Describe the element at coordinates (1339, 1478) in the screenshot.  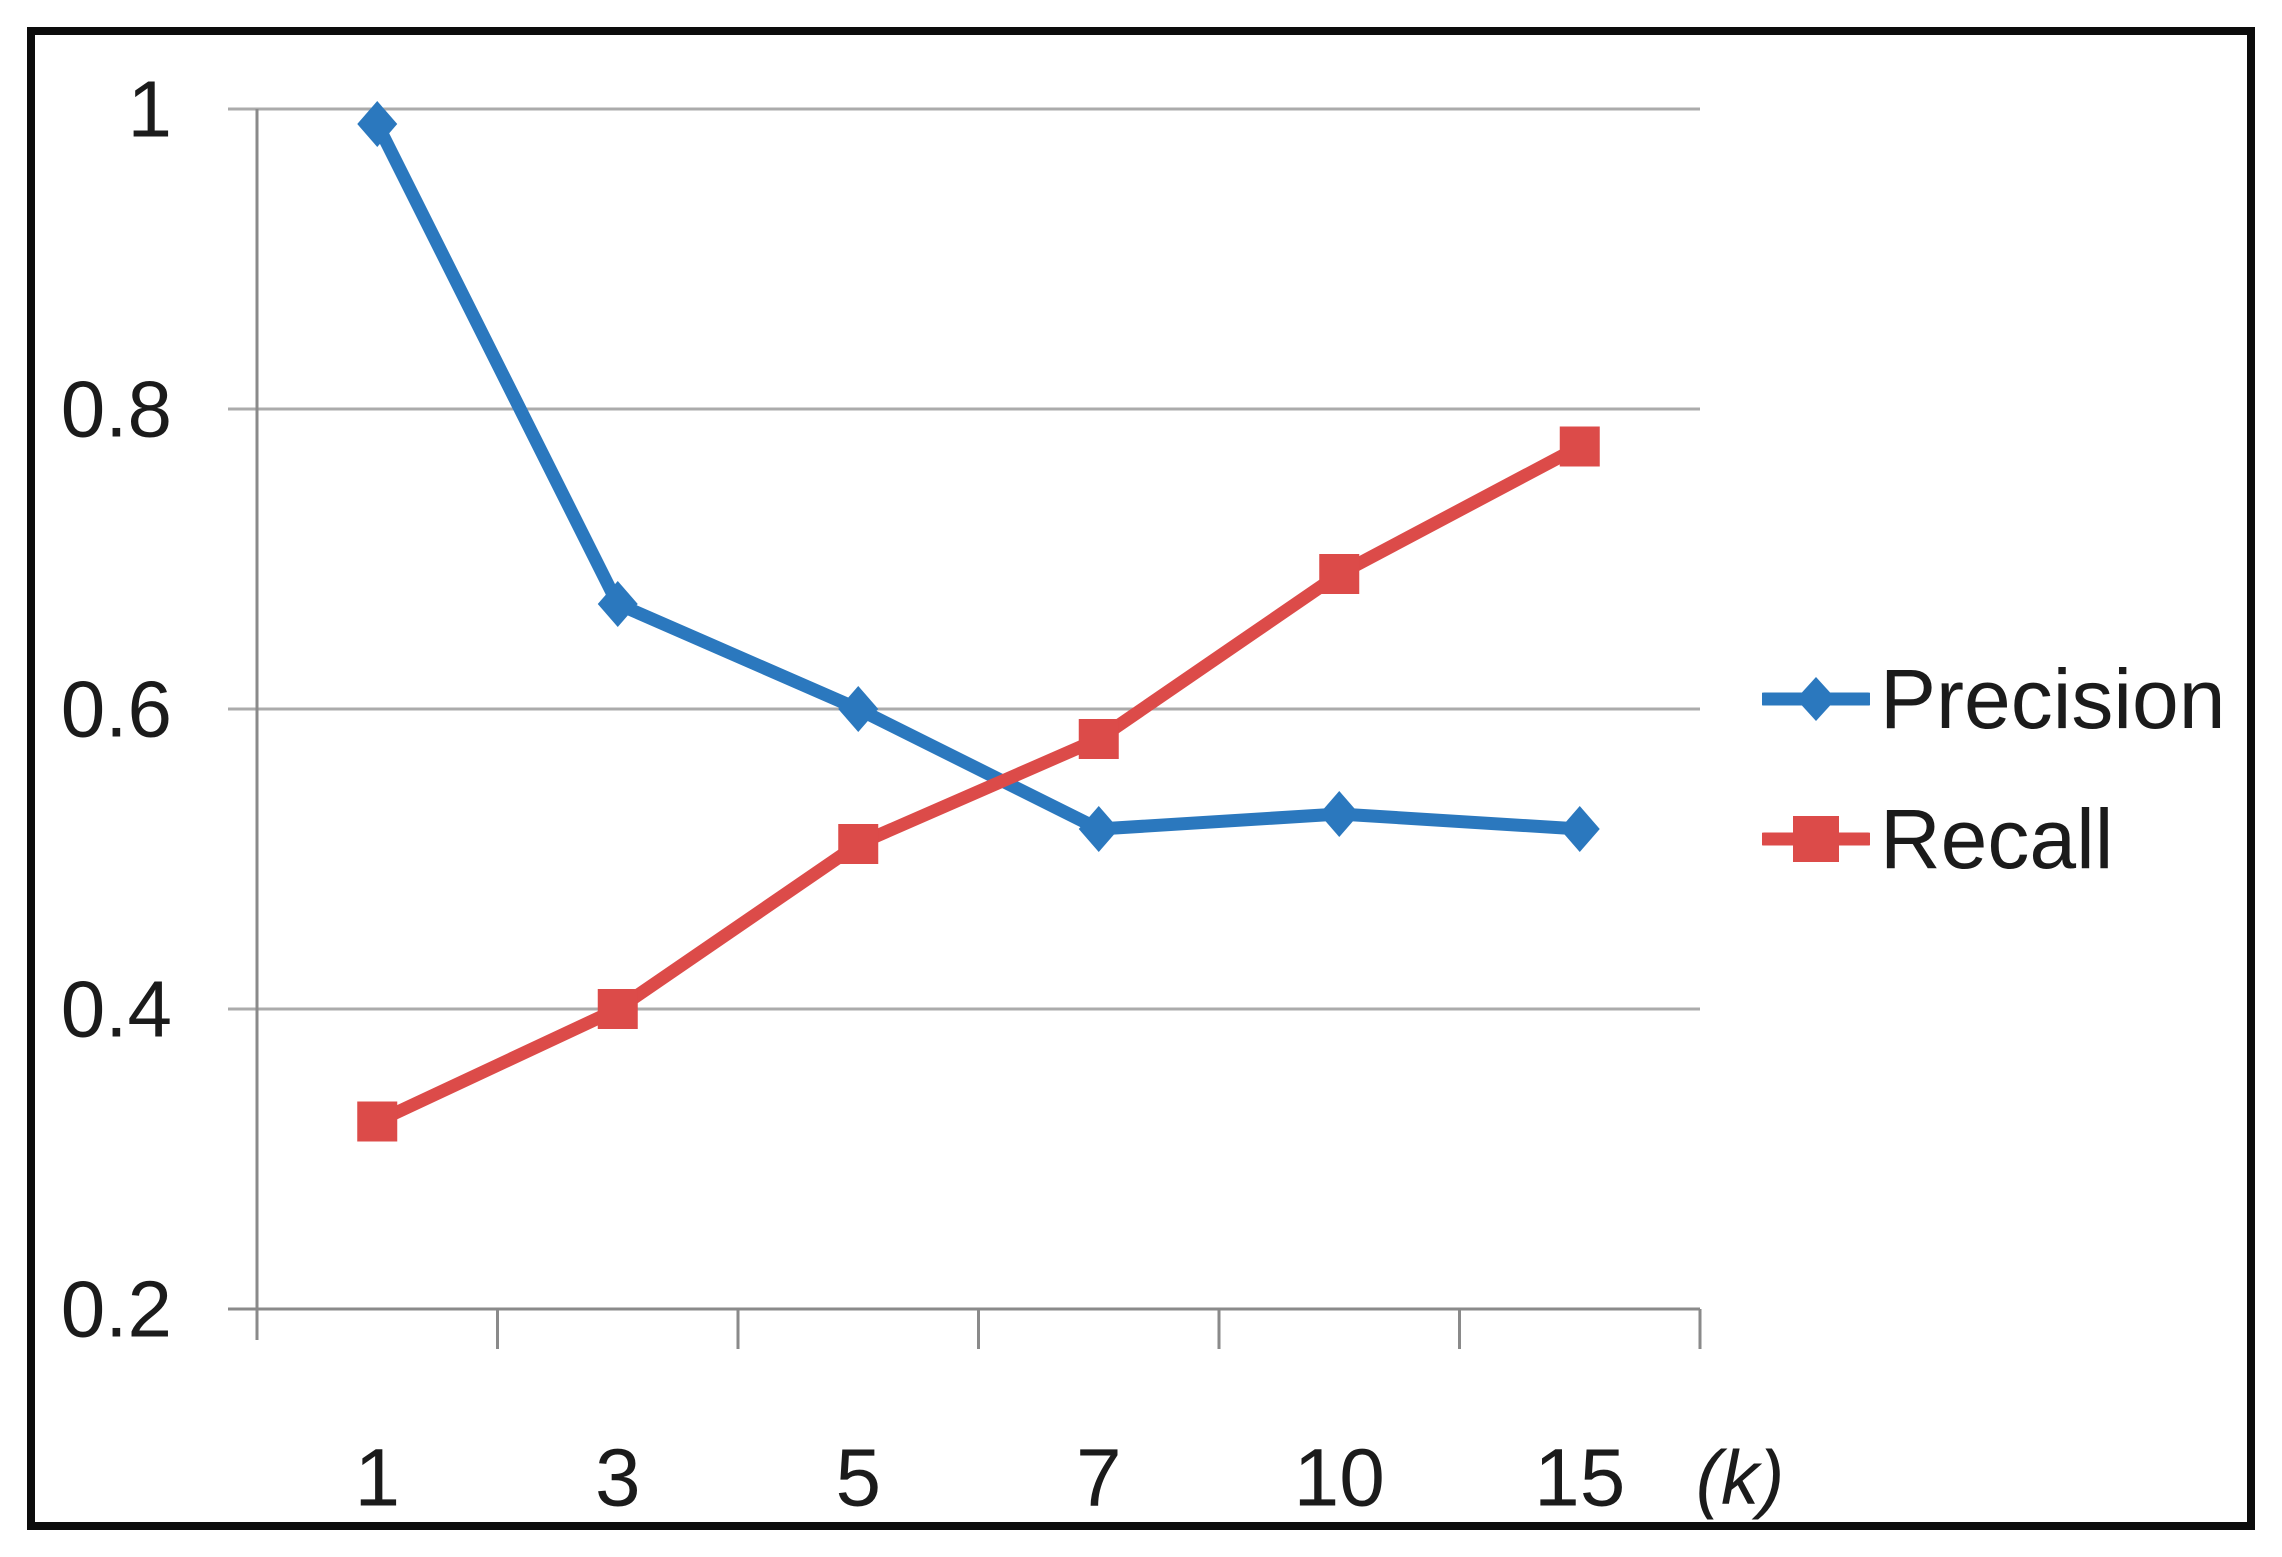
I see `x-tick-label-10: 10` at that location.